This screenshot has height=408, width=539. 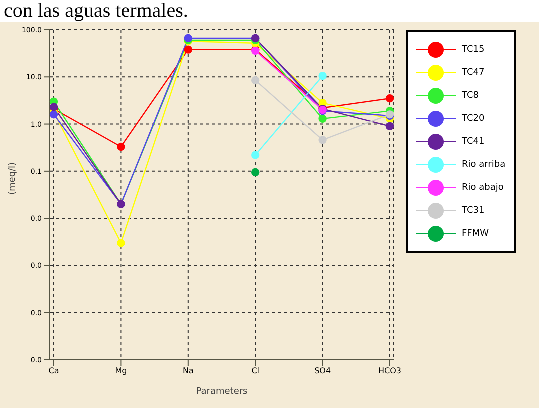 What do you see at coordinates (256, 371) in the screenshot?
I see `x-tick-label: Cl` at bounding box center [256, 371].